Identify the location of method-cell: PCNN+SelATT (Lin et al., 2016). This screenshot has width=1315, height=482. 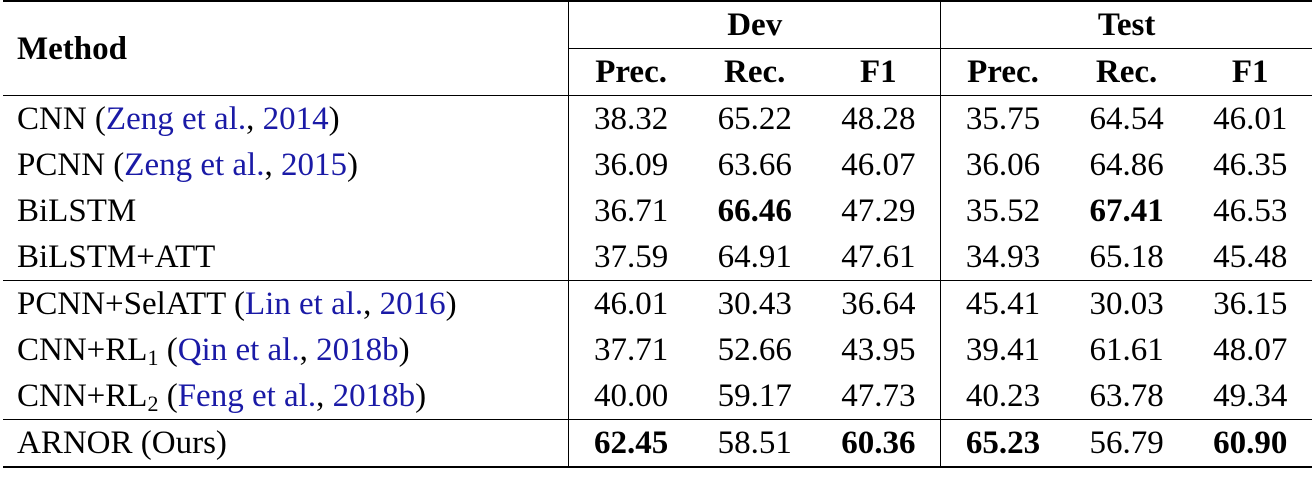
(286, 303).